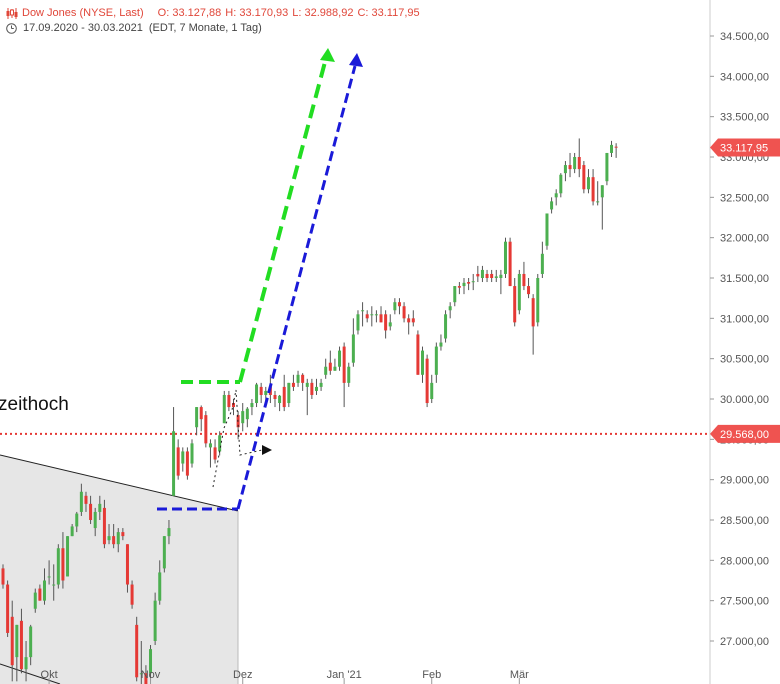 The width and height of the screenshot is (780, 684). What do you see at coordinates (744, 239) in the screenshot?
I see `y-tick-label: 32.000,00` at bounding box center [744, 239].